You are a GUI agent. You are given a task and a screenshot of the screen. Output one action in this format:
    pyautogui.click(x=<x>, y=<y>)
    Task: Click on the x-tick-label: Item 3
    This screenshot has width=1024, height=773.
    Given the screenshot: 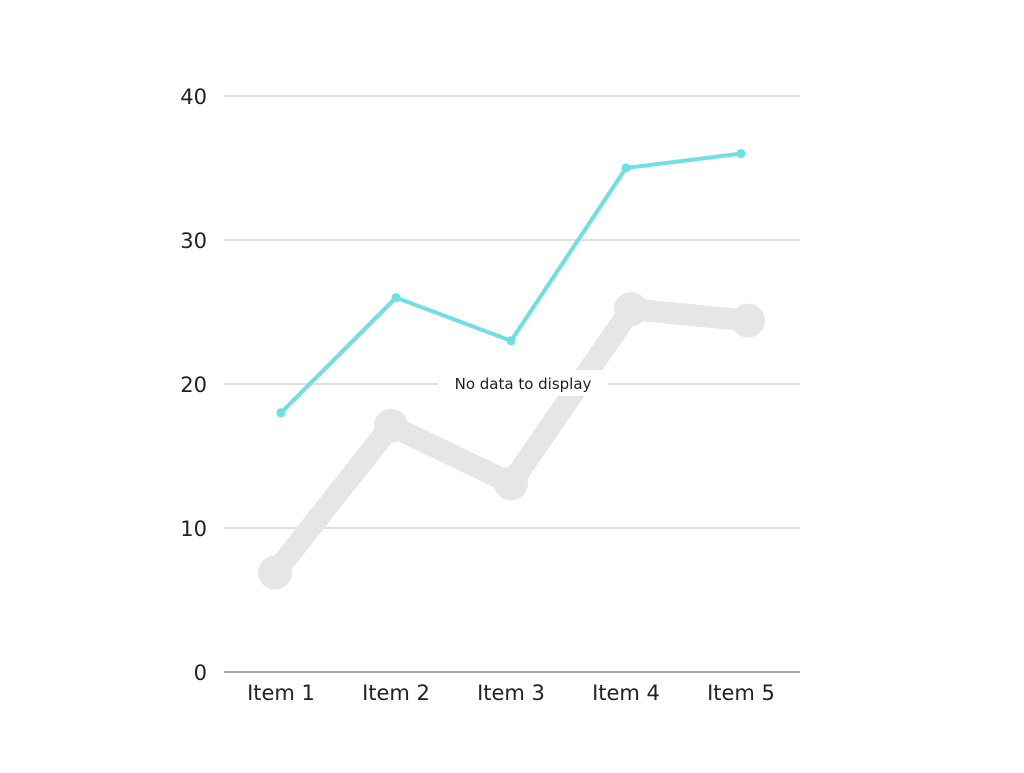 What is the action you would take?
    pyautogui.click(x=511, y=693)
    